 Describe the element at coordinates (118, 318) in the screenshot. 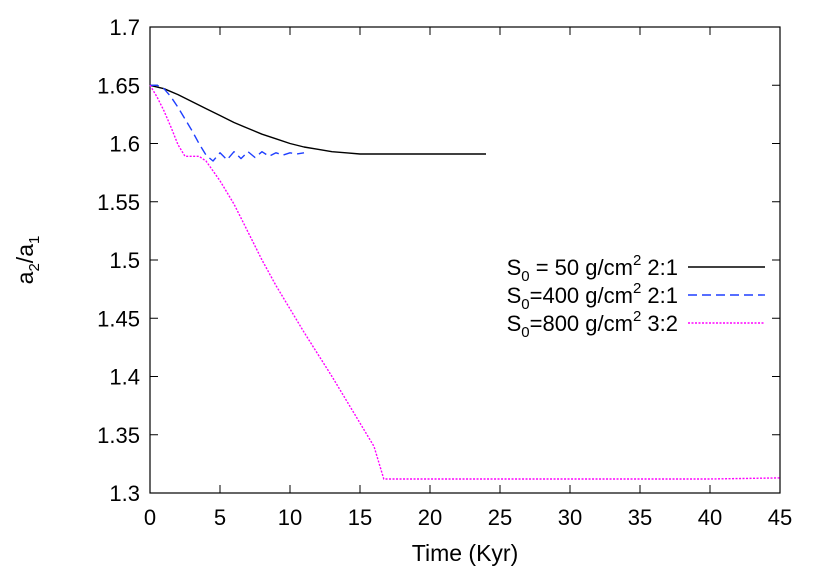

I see `y-tick-label: 1.45` at that location.